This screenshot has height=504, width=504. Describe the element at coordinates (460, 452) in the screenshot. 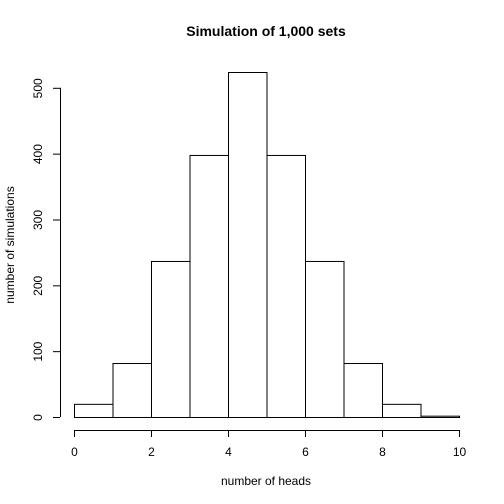

I see `x-tick-label-5: 10` at that location.